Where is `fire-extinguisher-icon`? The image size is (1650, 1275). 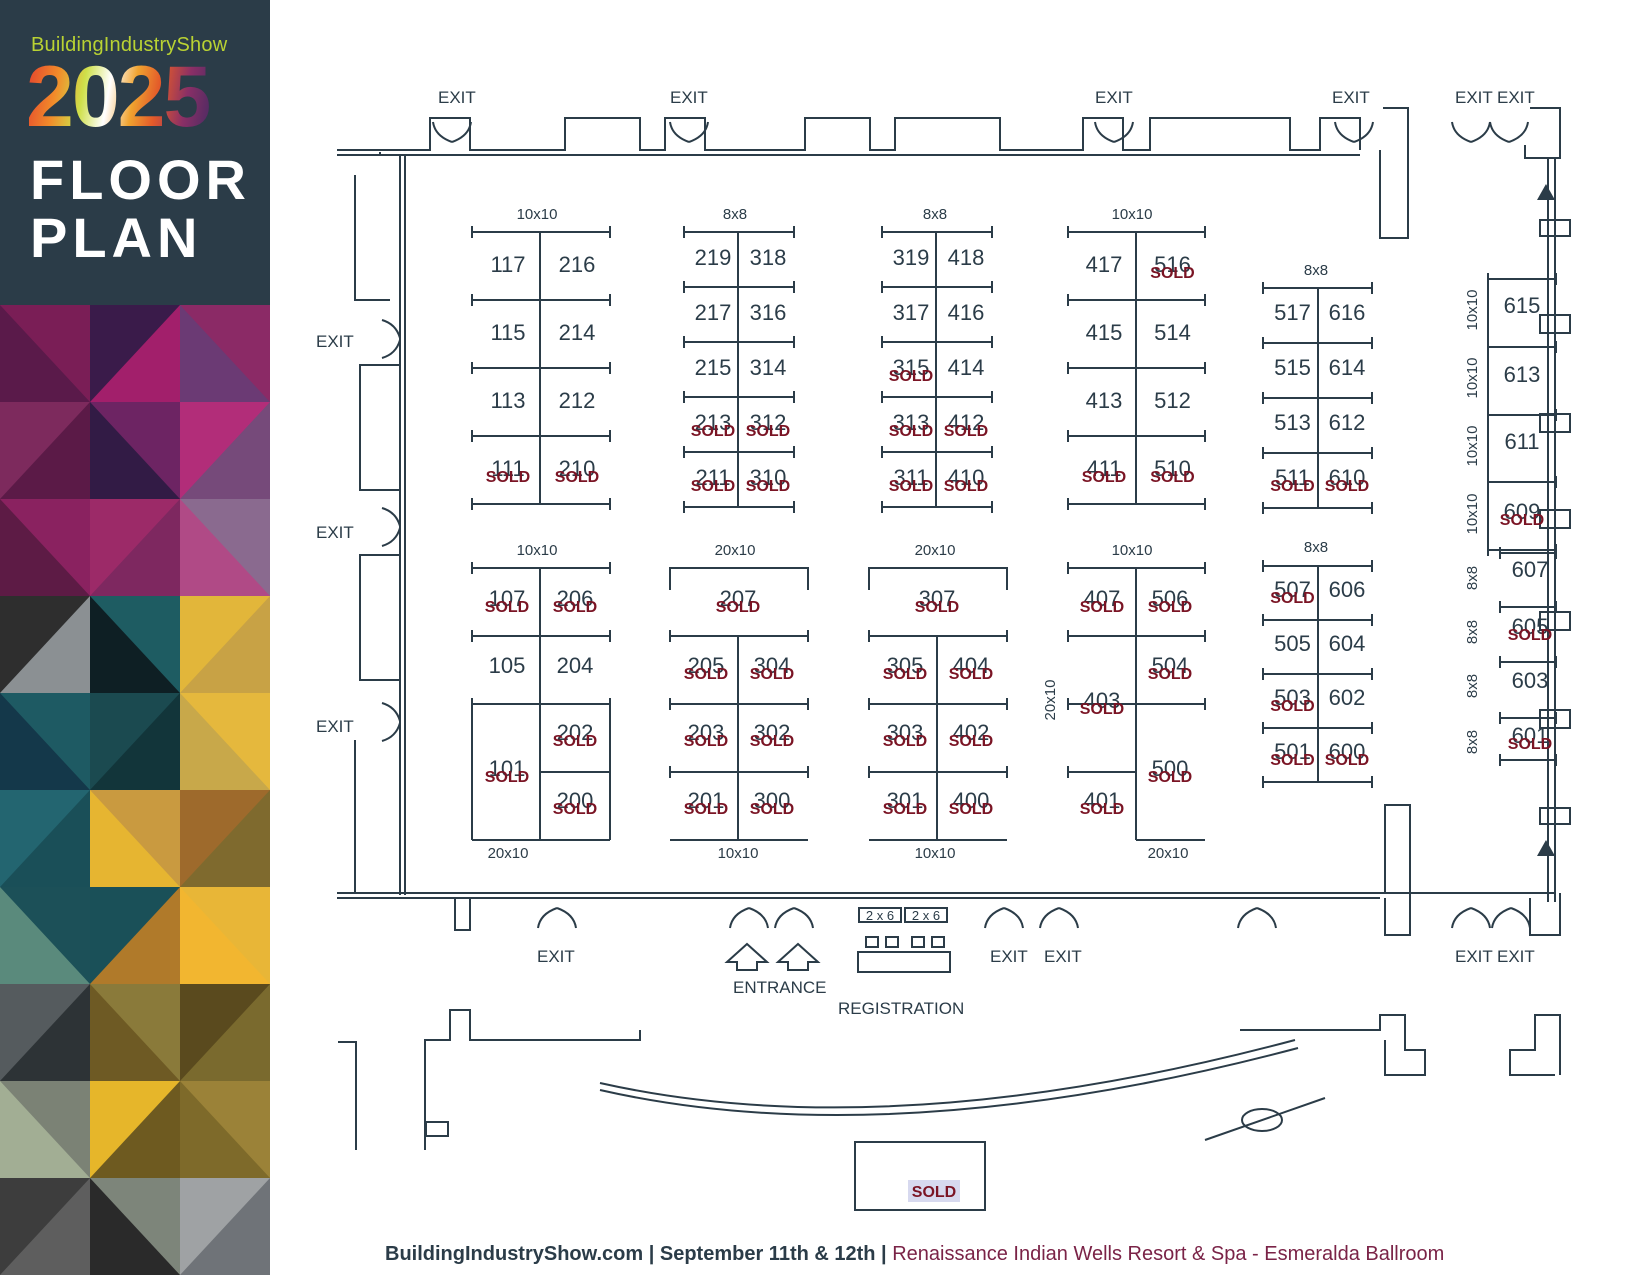 fire-extinguisher-icon is located at coordinates (1546, 192).